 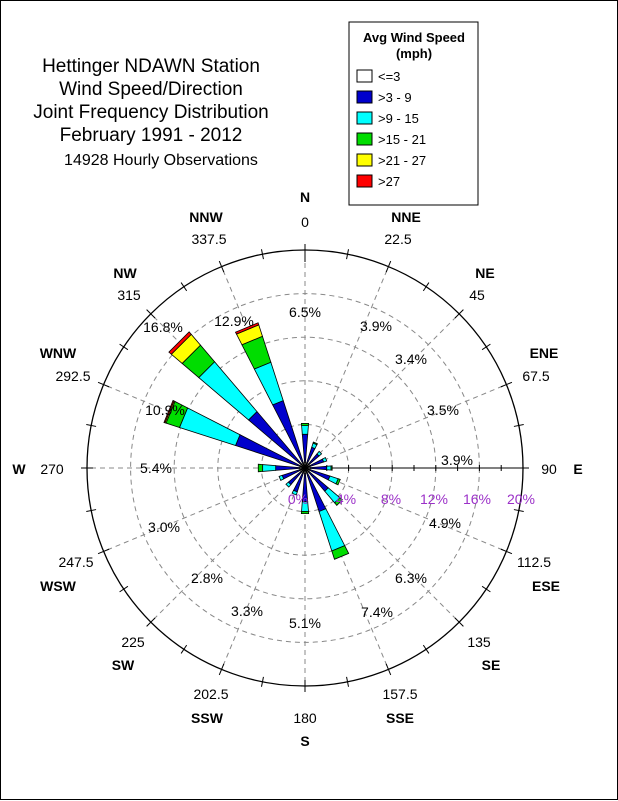 What do you see at coordinates (133, 642) in the screenshot?
I see `degree-label: 225` at bounding box center [133, 642].